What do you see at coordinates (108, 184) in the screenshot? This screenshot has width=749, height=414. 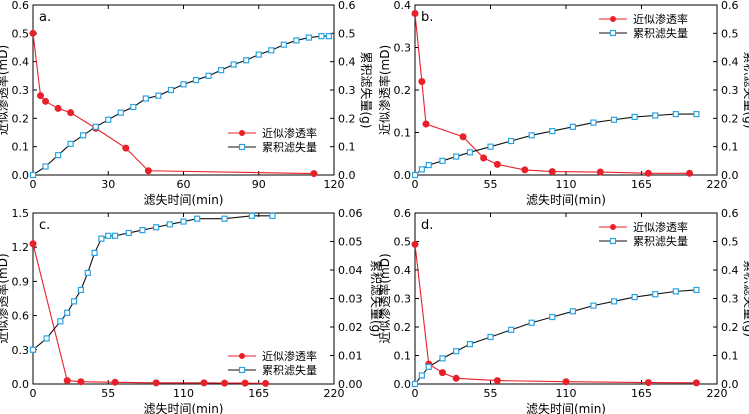 I see `x-tick-label: 30` at bounding box center [108, 184].